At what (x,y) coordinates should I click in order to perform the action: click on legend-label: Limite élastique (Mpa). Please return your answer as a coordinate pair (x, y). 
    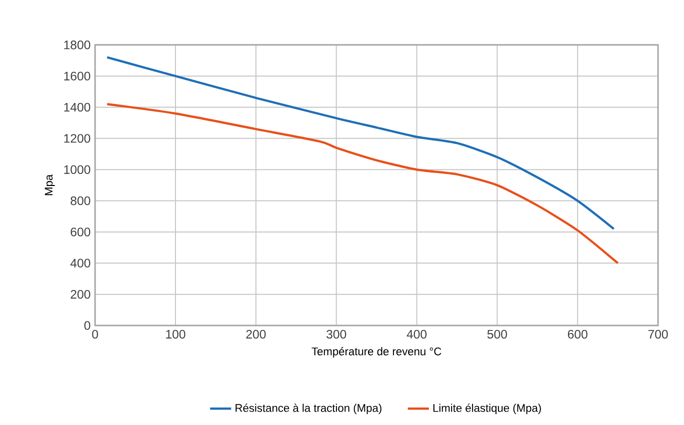
    Looking at the image, I should click on (487, 408).